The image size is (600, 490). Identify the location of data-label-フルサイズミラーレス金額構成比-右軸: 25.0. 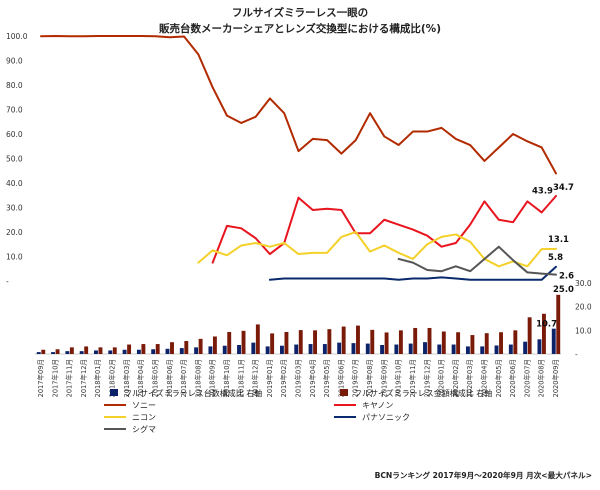
(563, 290).